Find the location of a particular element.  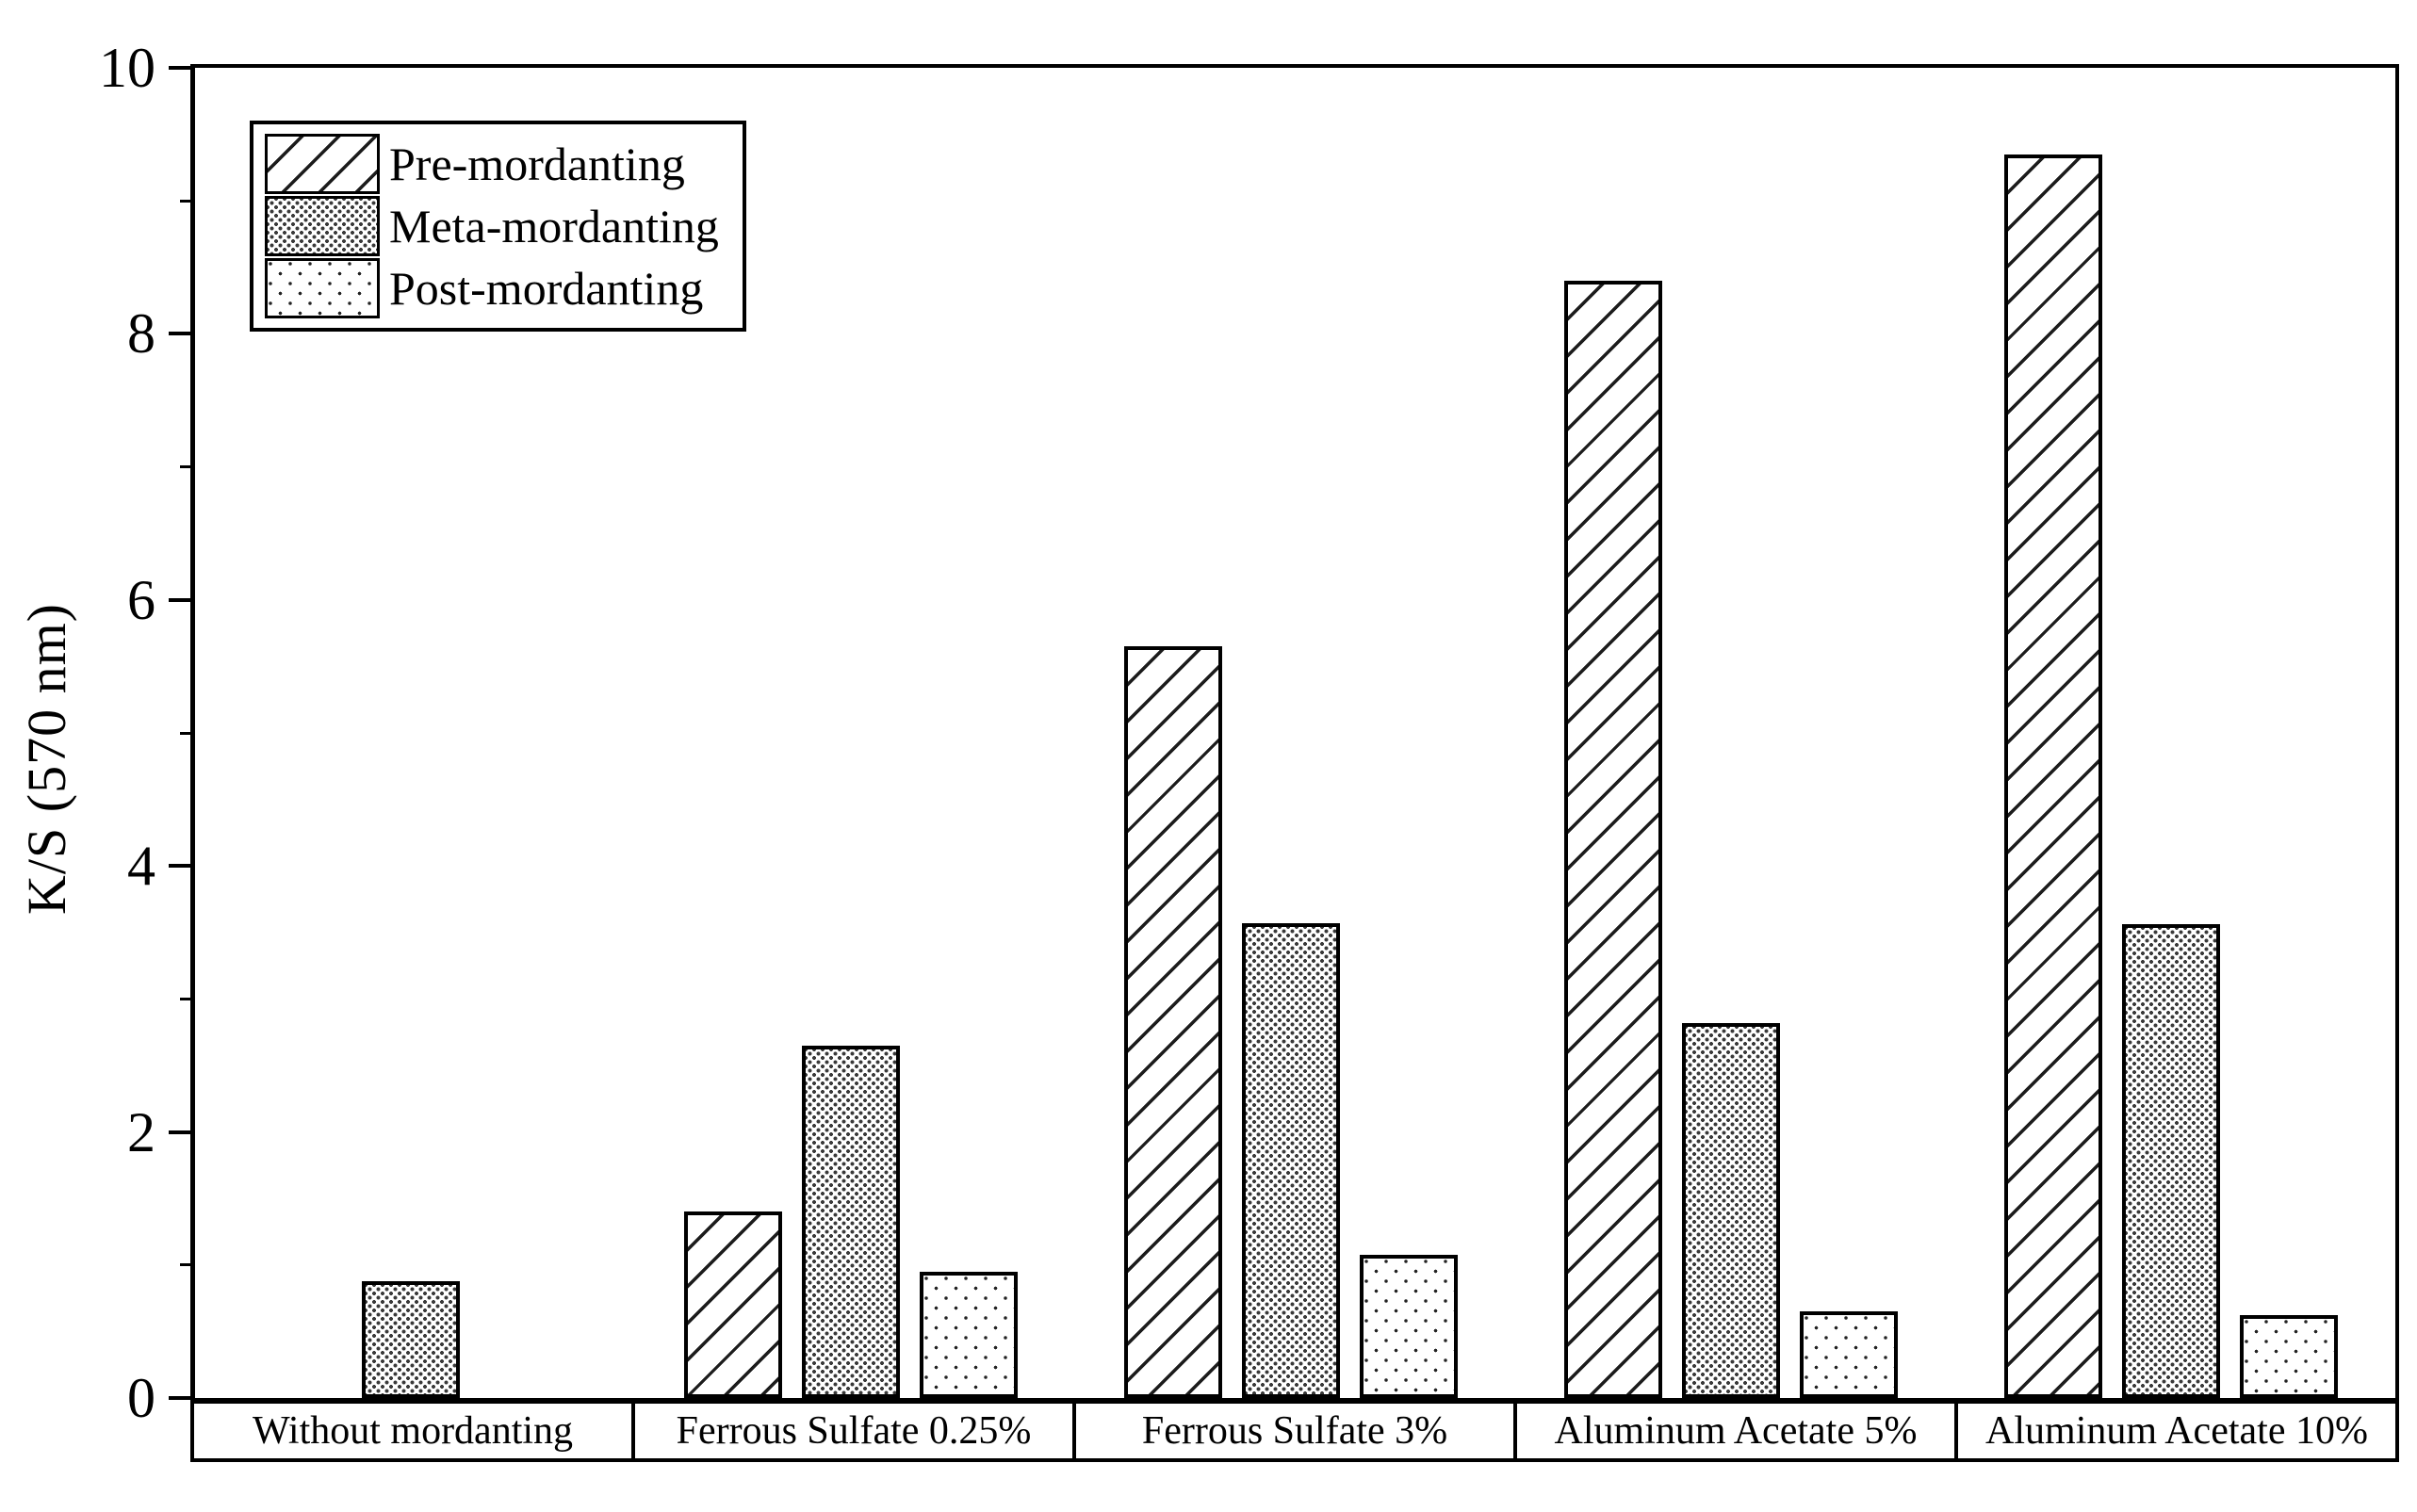

y-tick-label: 10 is located at coordinates (127, 68).